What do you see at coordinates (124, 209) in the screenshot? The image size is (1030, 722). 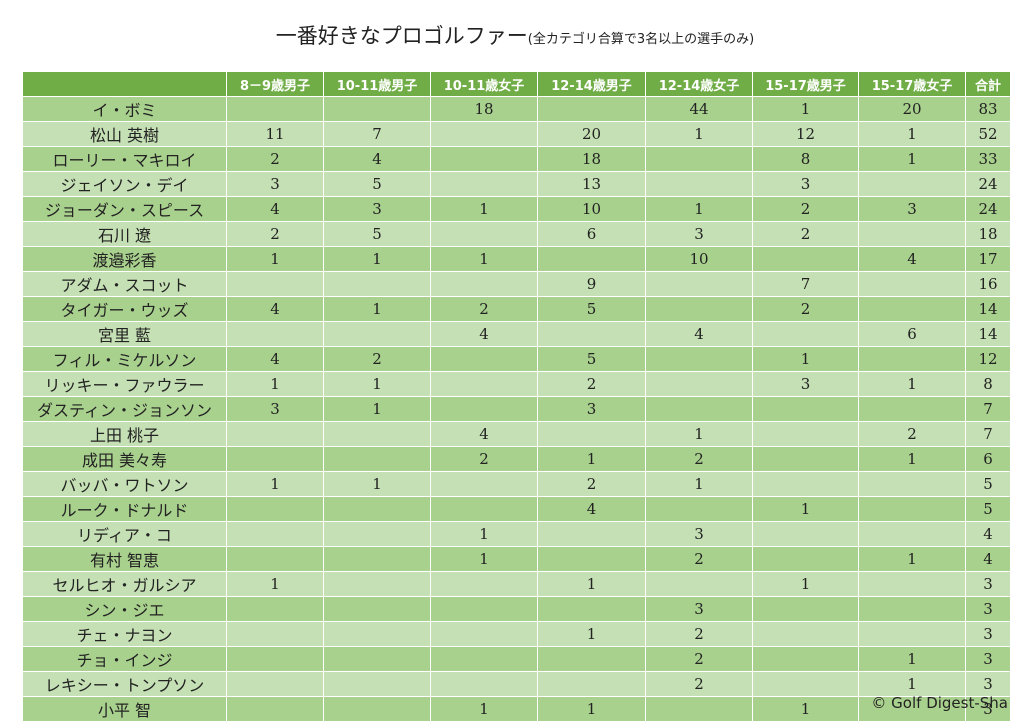 I see `player-name: ジョーダン・スピース` at bounding box center [124, 209].